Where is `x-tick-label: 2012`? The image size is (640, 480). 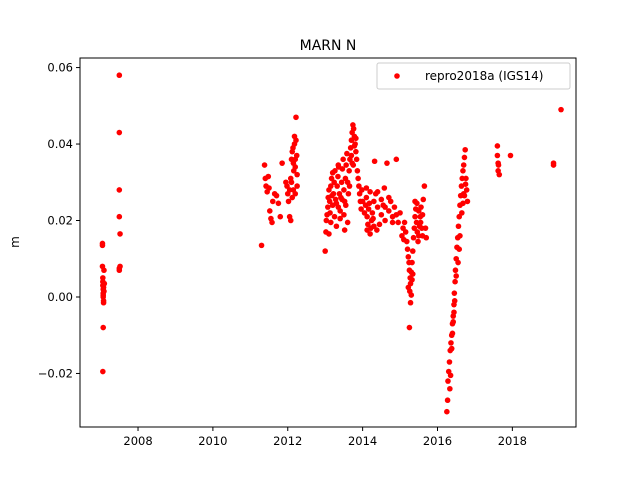 x-tick-label: 2012 is located at coordinates (287, 441).